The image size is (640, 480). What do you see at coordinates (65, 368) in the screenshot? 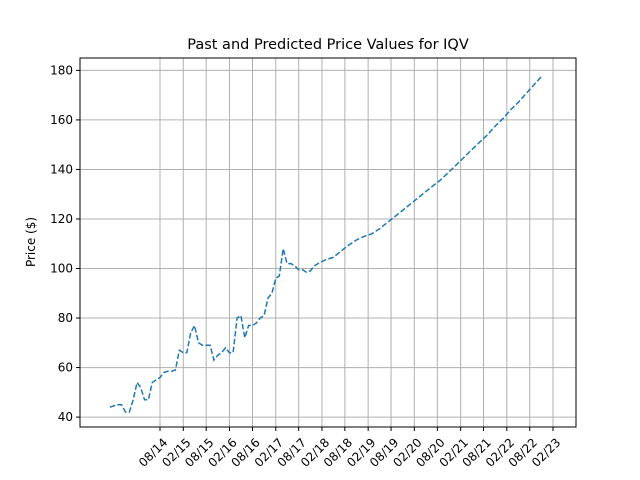
I see `y-tick-label-1: 60` at bounding box center [65, 368].